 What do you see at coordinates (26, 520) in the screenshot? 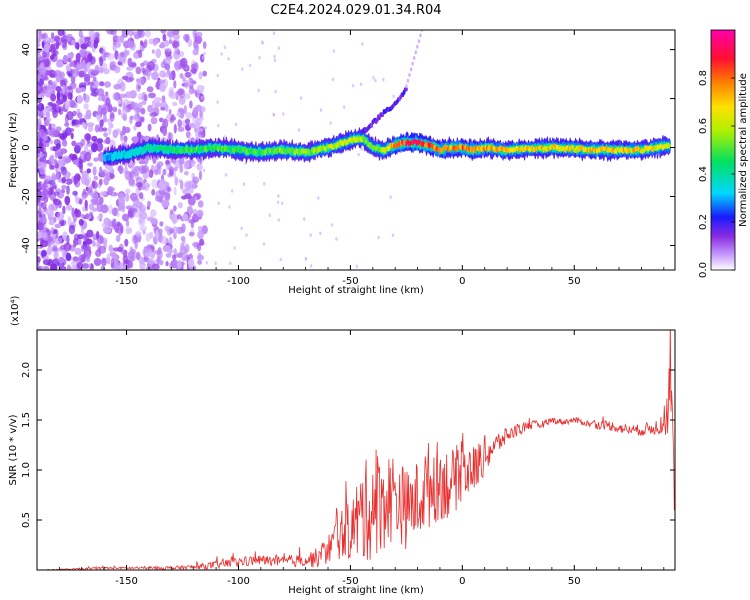
I see `y-tick-label: 0.5` at bounding box center [26, 520].